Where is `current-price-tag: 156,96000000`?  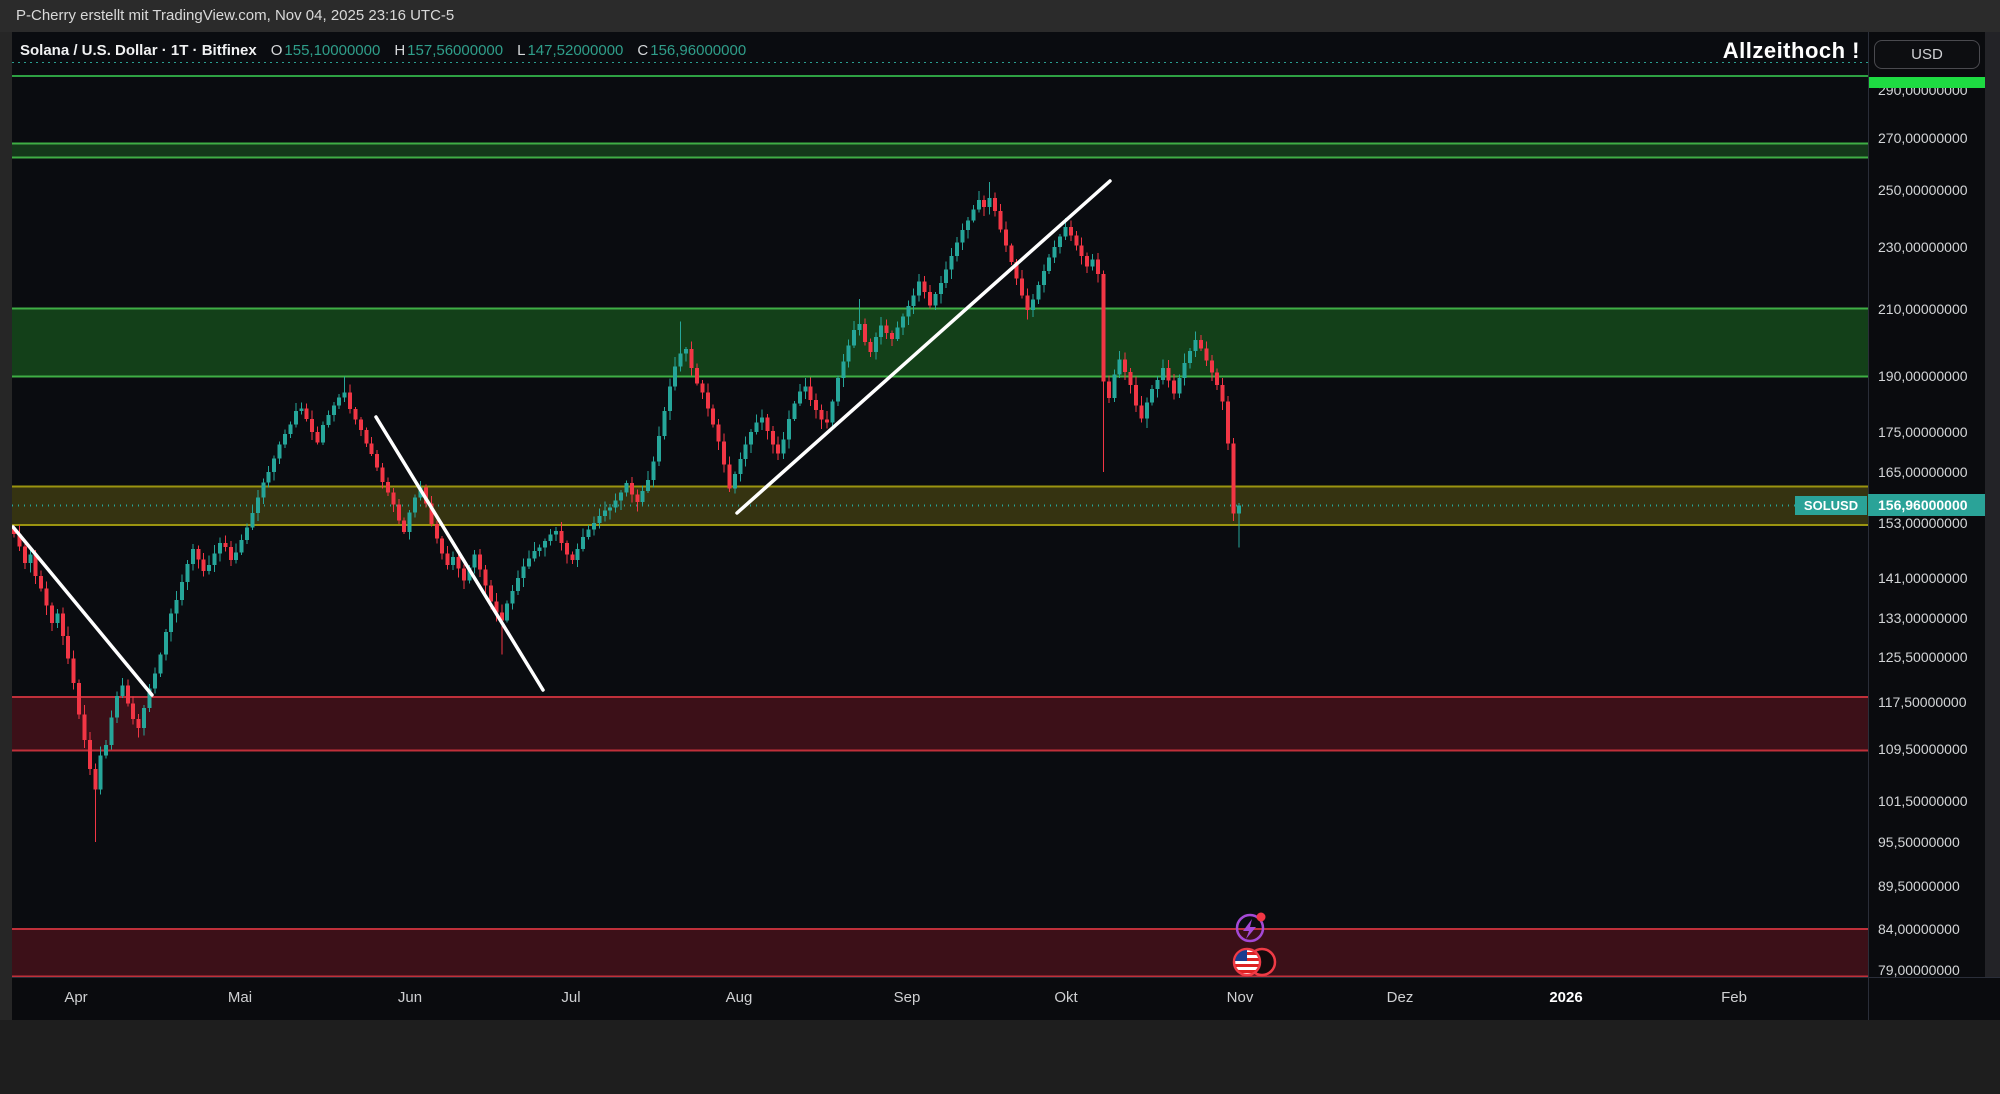
current-price-tag: 156,96000000 is located at coordinates (1926, 505).